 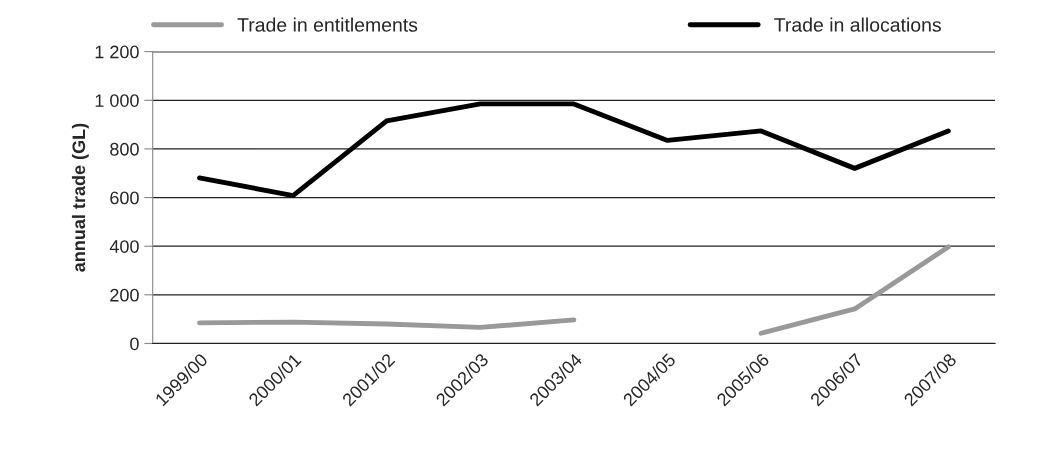 I want to click on y-axis-title: annual trade (GL), so click(x=80, y=197).